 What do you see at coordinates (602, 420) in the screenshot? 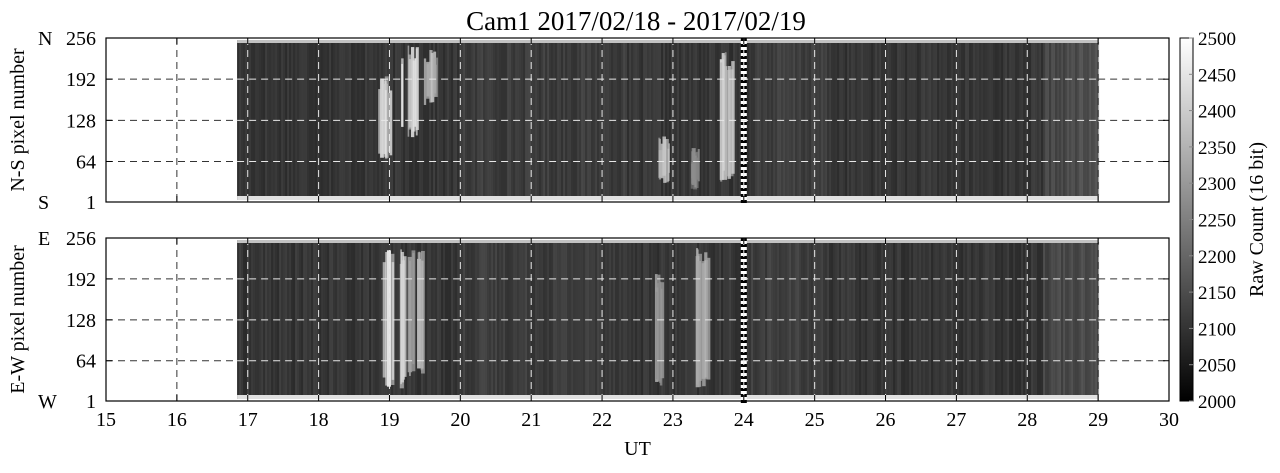
I see `x-tick-label: 22` at bounding box center [602, 420].